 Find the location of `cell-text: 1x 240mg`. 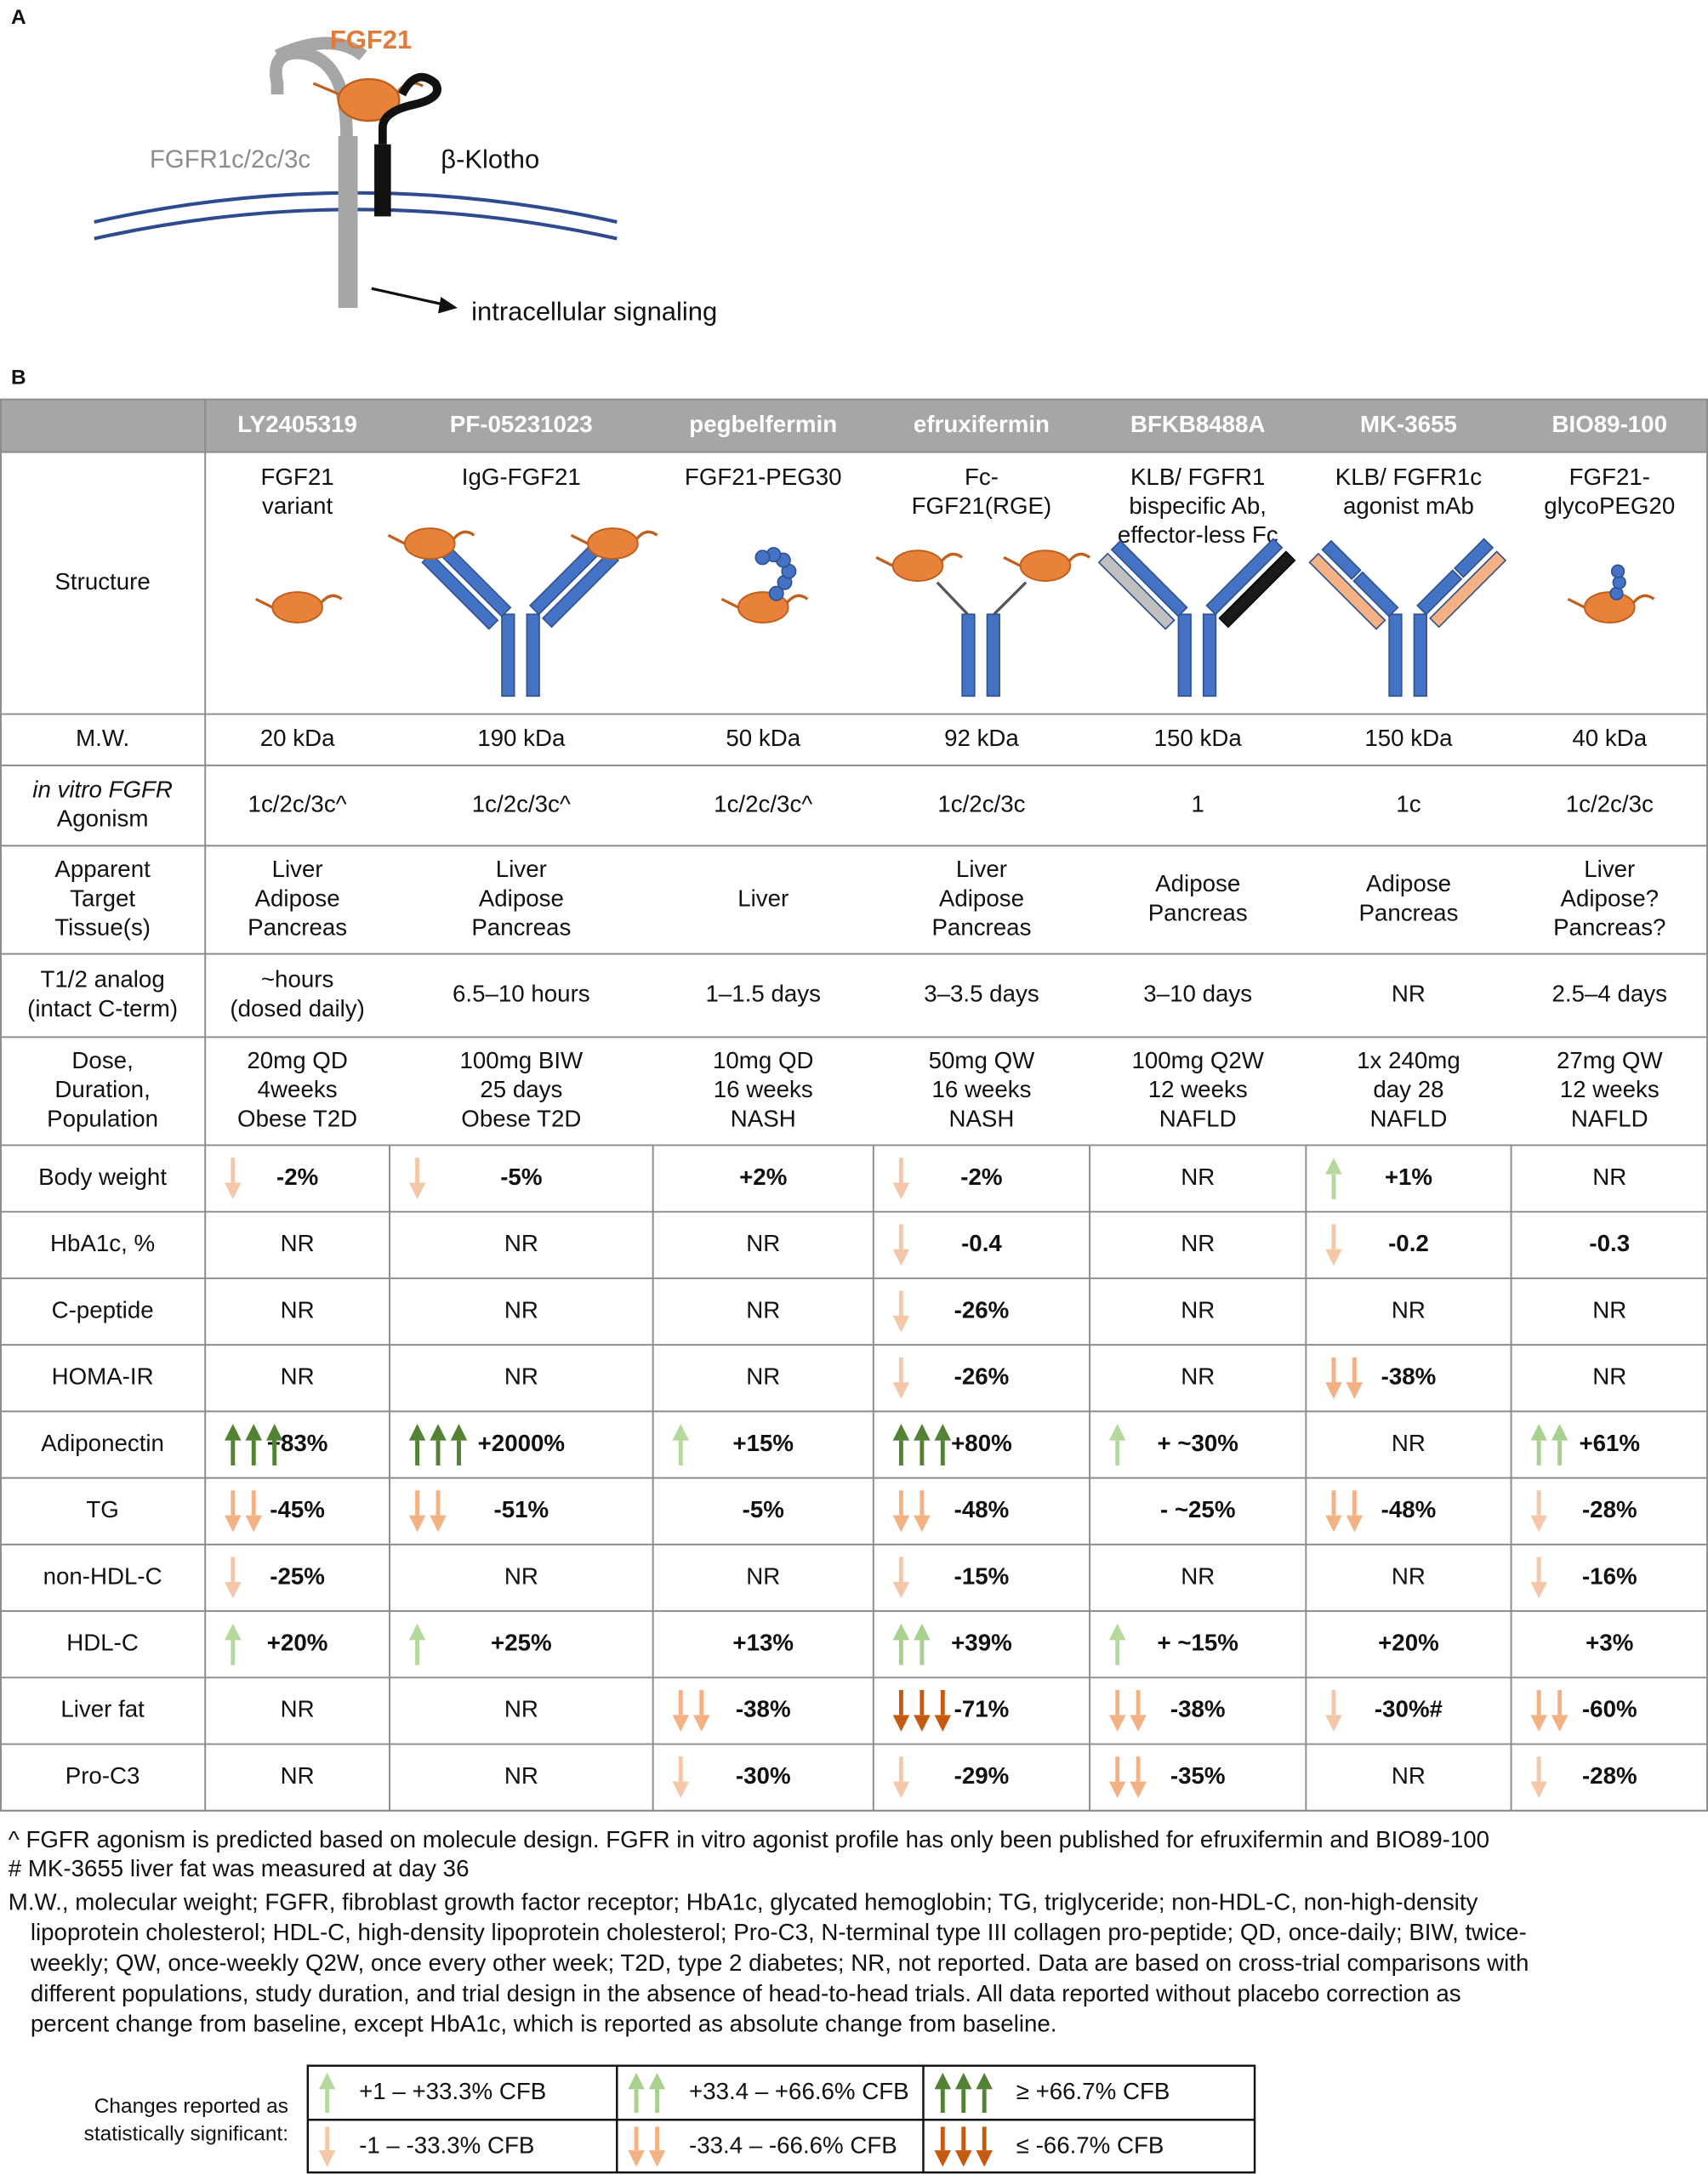

cell-text: 1x 240mg is located at coordinates (1408, 1060).